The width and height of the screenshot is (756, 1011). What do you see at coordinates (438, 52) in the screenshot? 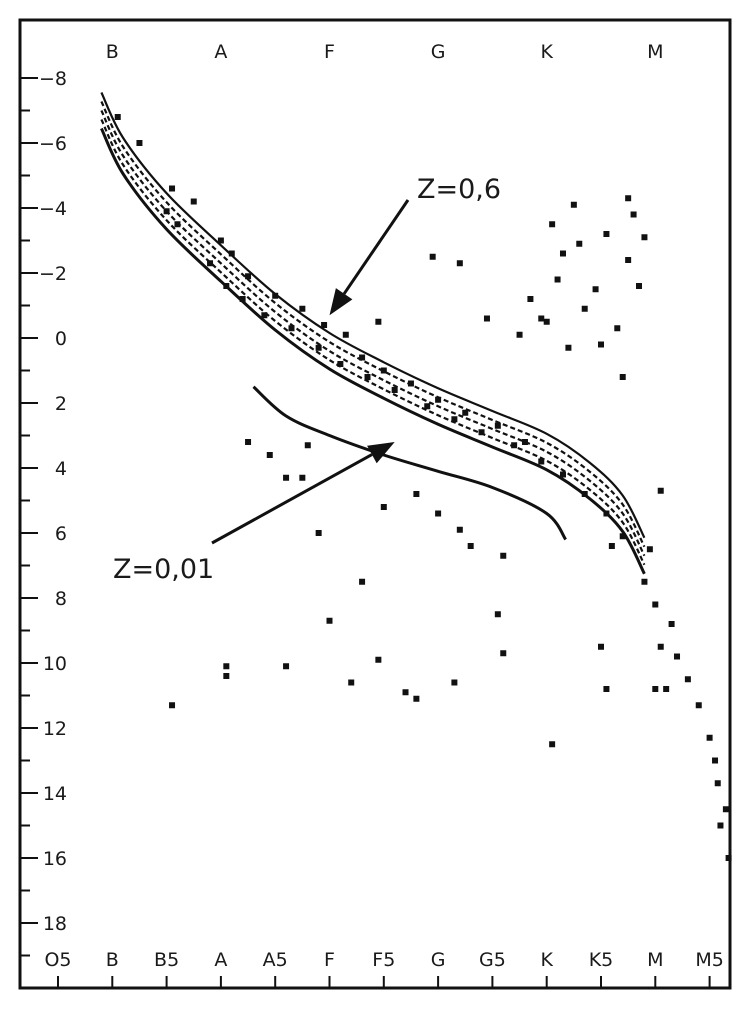
I see `x-tick-label-top: G` at bounding box center [438, 52].